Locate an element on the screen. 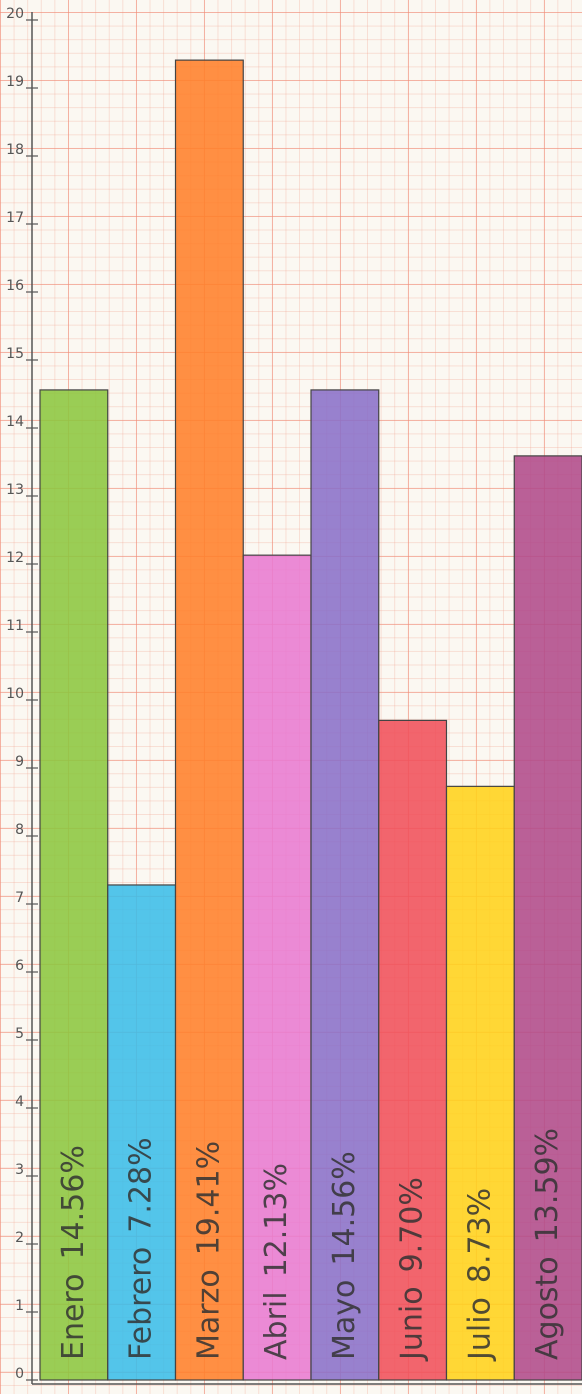 This screenshot has width=582, height=1394. bar-label: Julio 8.73% is located at coordinates (479, 1275).